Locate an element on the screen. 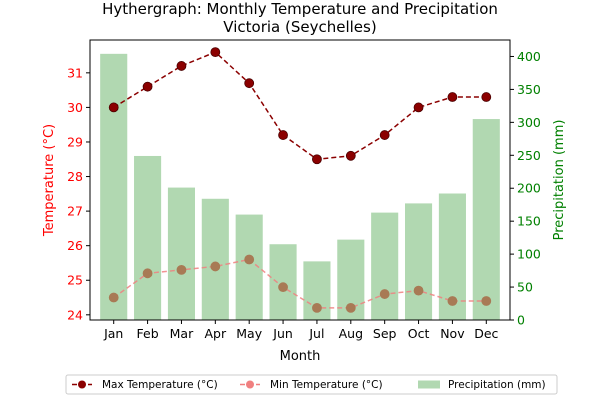  left-tick-label-25: 25 is located at coordinates (75, 280).